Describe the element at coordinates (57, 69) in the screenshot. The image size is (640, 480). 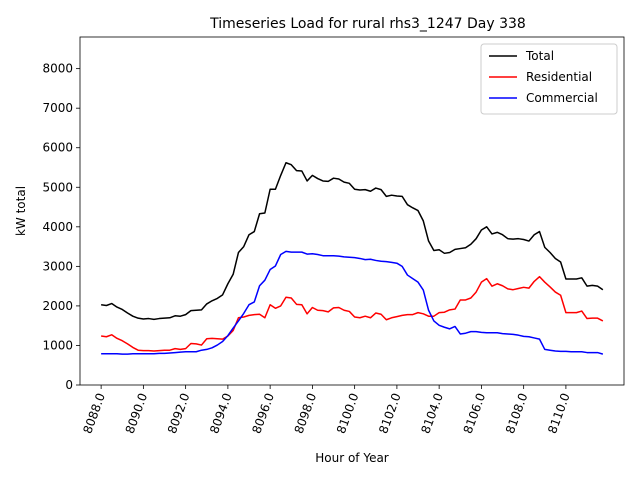
I see `y-tick-label: 8000` at that location.